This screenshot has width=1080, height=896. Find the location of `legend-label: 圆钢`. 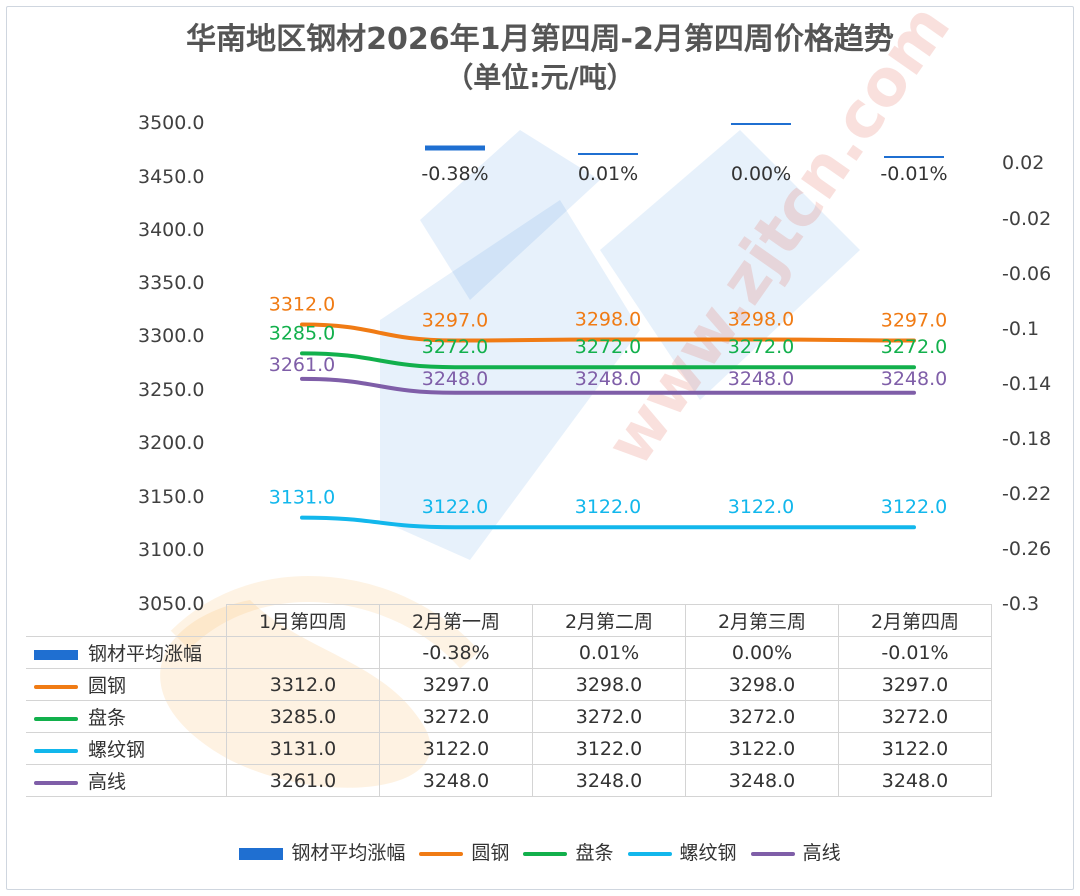

legend-label: 圆钢 is located at coordinates (490, 853).